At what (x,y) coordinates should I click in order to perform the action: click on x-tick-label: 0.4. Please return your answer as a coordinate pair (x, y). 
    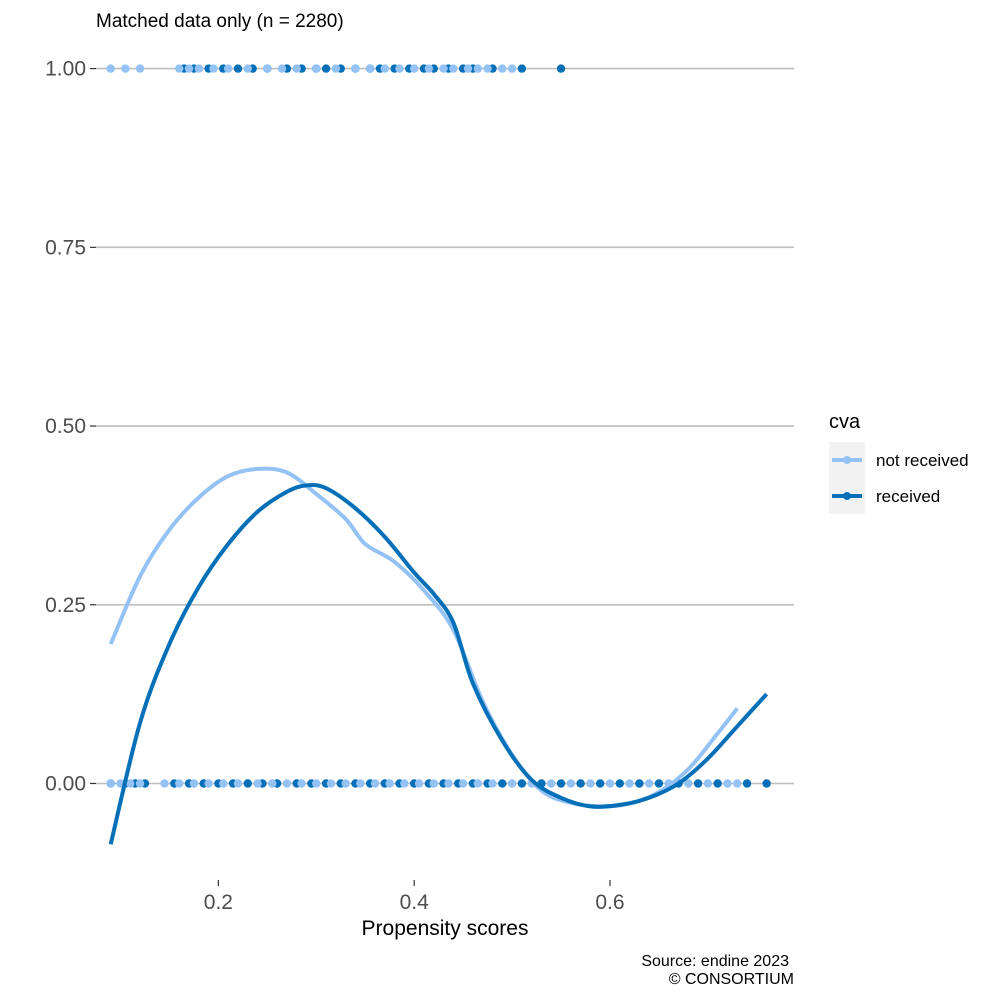
    Looking at the image, I should click on (415, 902).